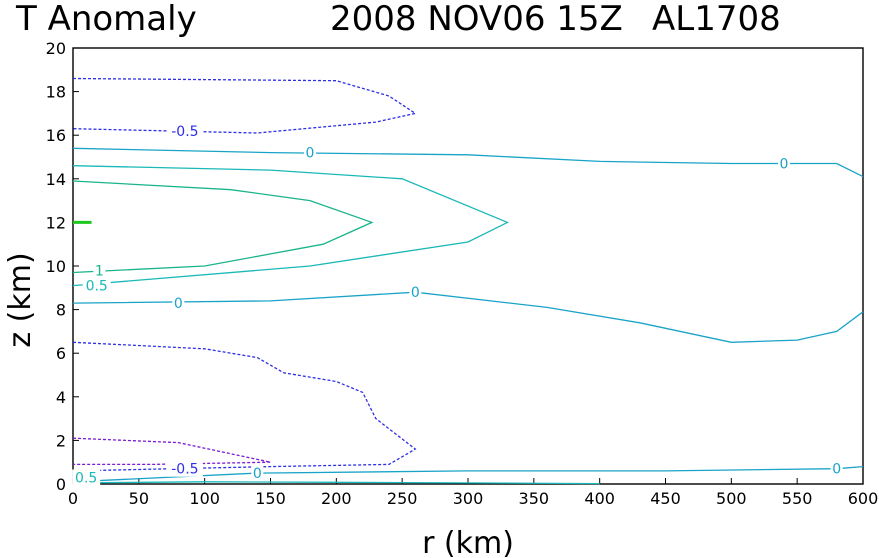 Image resolution: width=879 pixels, height=558 pixels. What do you see at coordinates (56, 92) in the screenshot?
I see `y-tick-label: 18` at bounding box center [56, 92].